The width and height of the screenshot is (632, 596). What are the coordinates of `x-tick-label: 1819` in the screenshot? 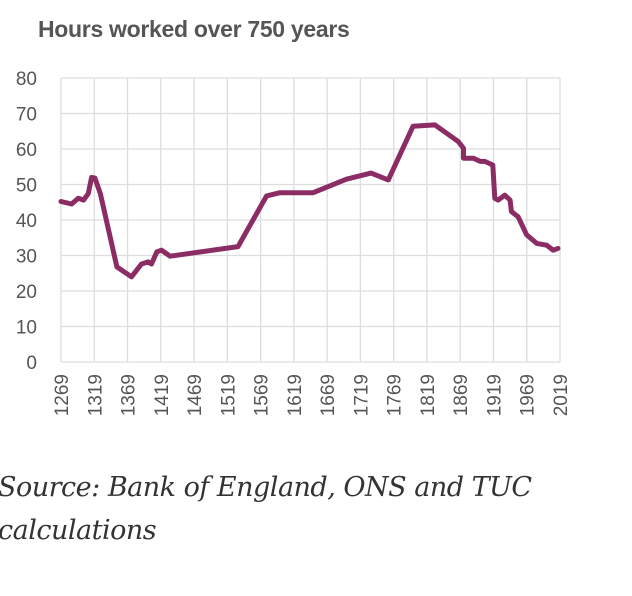 It's located at (428, 395).